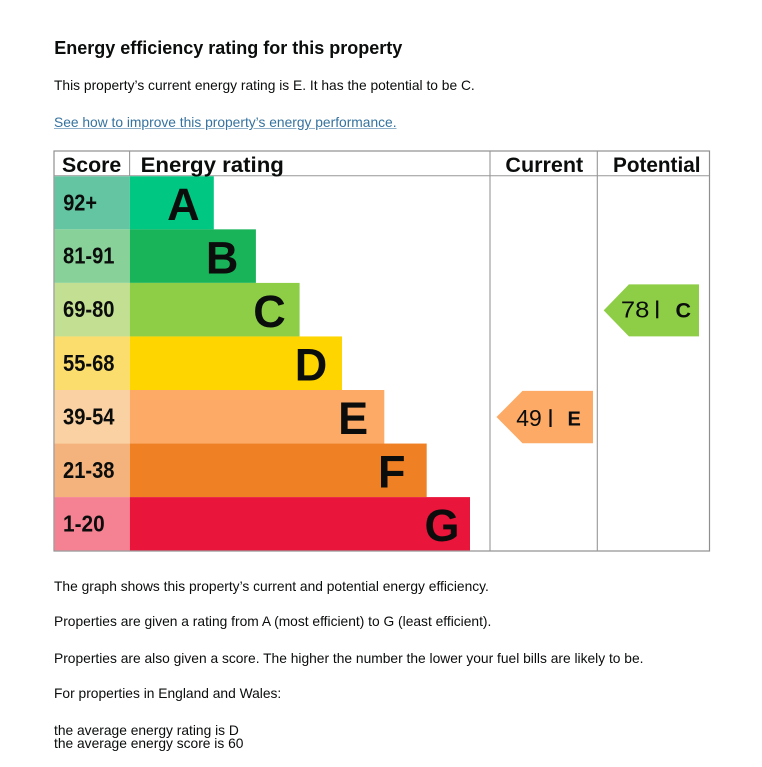 This screenshot has width=762, height=767. What do you see at coordinates (89, 309) in the screenshot?
I see `svg-text: 69-80` at bounding box center [89, 309].